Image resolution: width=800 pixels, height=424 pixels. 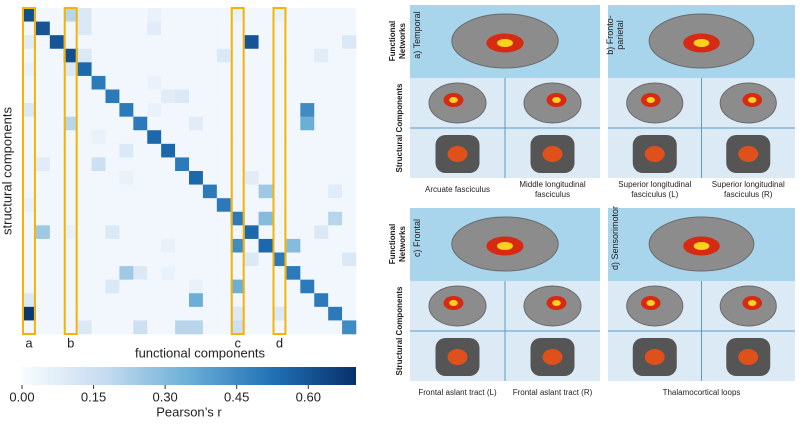 I want to click on colorbar, so click(x=189, y=376).